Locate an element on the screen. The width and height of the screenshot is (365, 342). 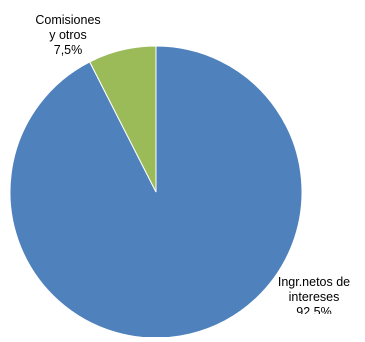
slice-value-label: 7,5% is located at coordinates (68, 50).